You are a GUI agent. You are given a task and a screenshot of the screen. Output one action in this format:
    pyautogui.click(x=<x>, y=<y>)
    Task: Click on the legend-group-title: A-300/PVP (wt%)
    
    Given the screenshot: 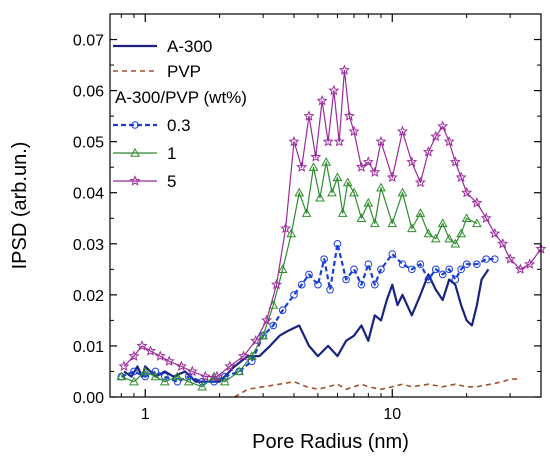 What is the action you would take?
    pyautogui.click(x=181, y=97)
    